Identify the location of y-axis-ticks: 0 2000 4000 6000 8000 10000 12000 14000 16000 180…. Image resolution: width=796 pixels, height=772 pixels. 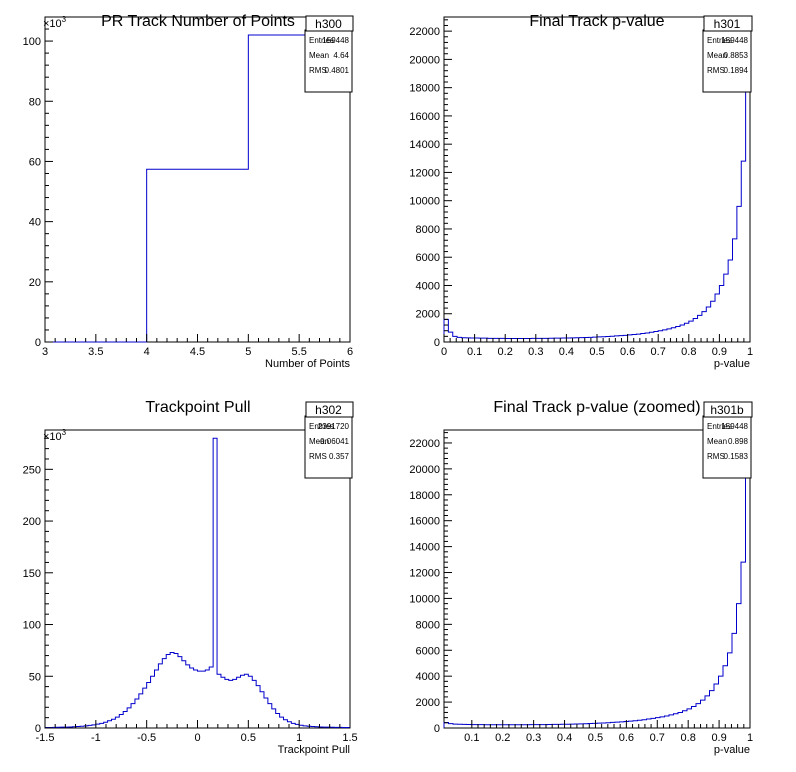
(430, 184).